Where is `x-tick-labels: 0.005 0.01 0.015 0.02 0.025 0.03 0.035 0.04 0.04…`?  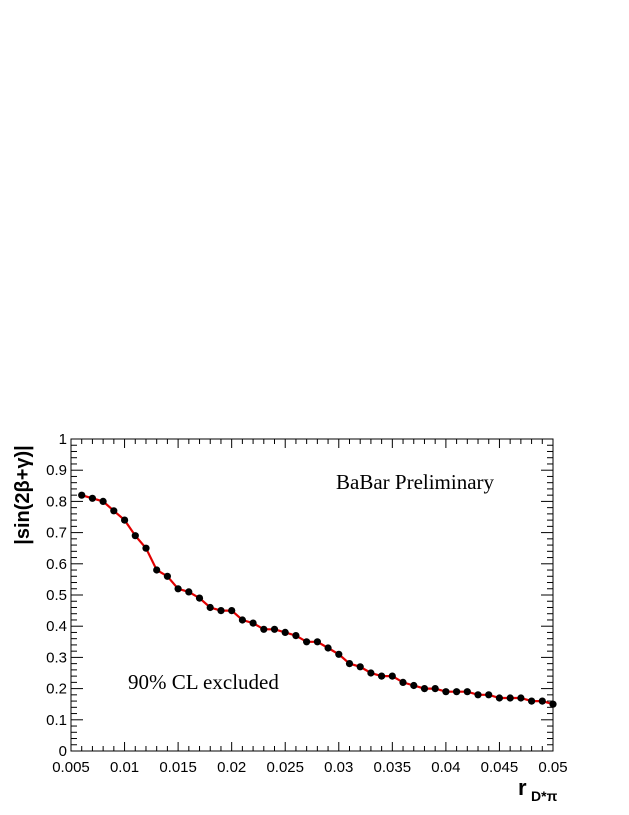 x-tick-labels: 0.005 0.01 0.015 0.02 0.025 0.03 0.035 0.04 0.04… is located at coordinates (309, 767).